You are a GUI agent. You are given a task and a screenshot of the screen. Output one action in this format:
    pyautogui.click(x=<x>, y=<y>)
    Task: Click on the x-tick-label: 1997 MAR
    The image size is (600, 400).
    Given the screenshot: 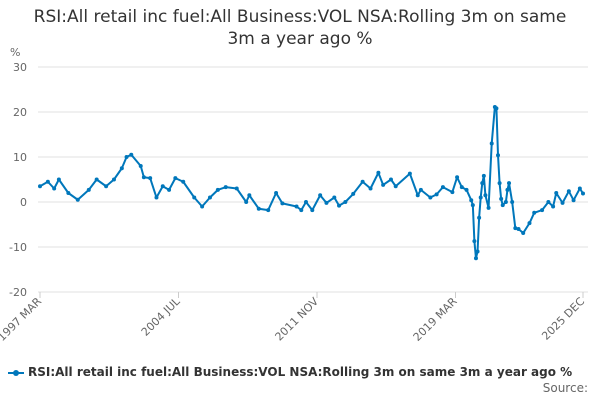 What is the action you would take?
    pyautogui.click(x=22, y=319)
    